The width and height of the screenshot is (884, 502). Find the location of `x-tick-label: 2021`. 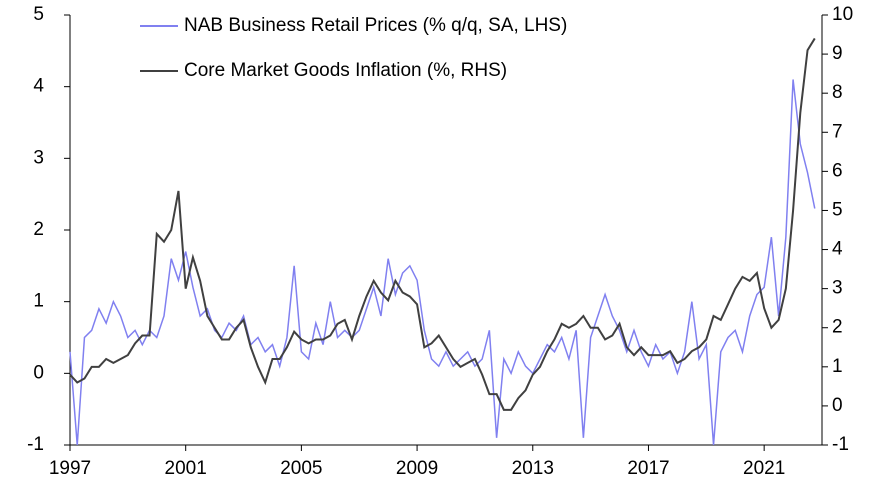

x-tick-label: 2021 is located at coordinates (764, 468).